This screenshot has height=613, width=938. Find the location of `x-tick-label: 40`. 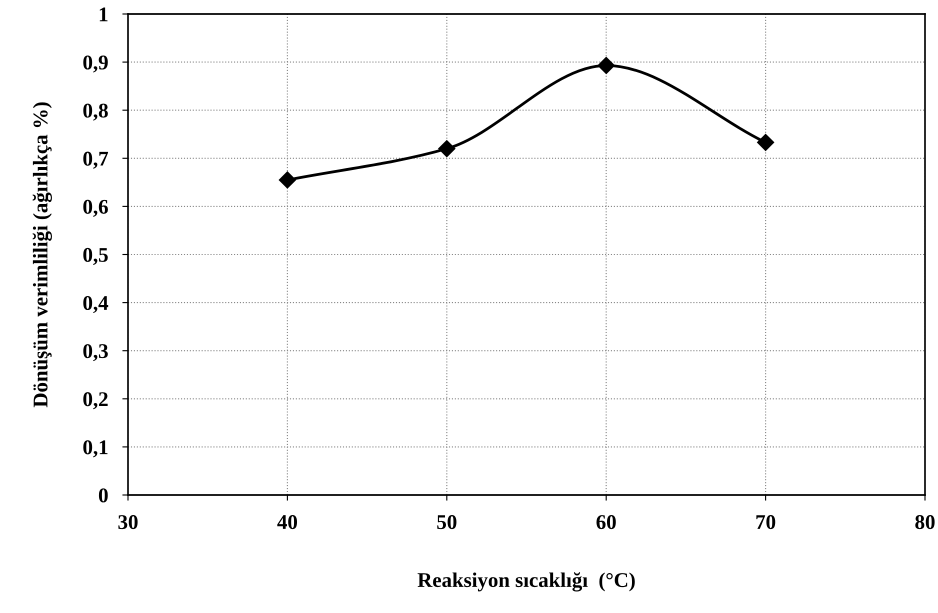

x-tick-label: 40 is located at coordinates (287, 522).